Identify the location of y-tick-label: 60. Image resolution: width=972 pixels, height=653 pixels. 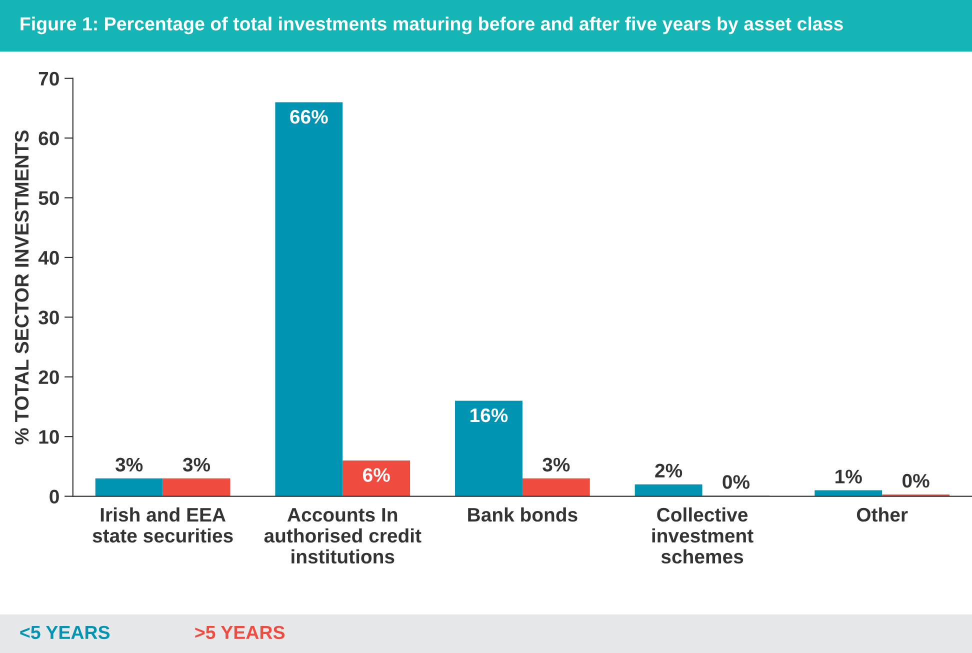
(48, 139).